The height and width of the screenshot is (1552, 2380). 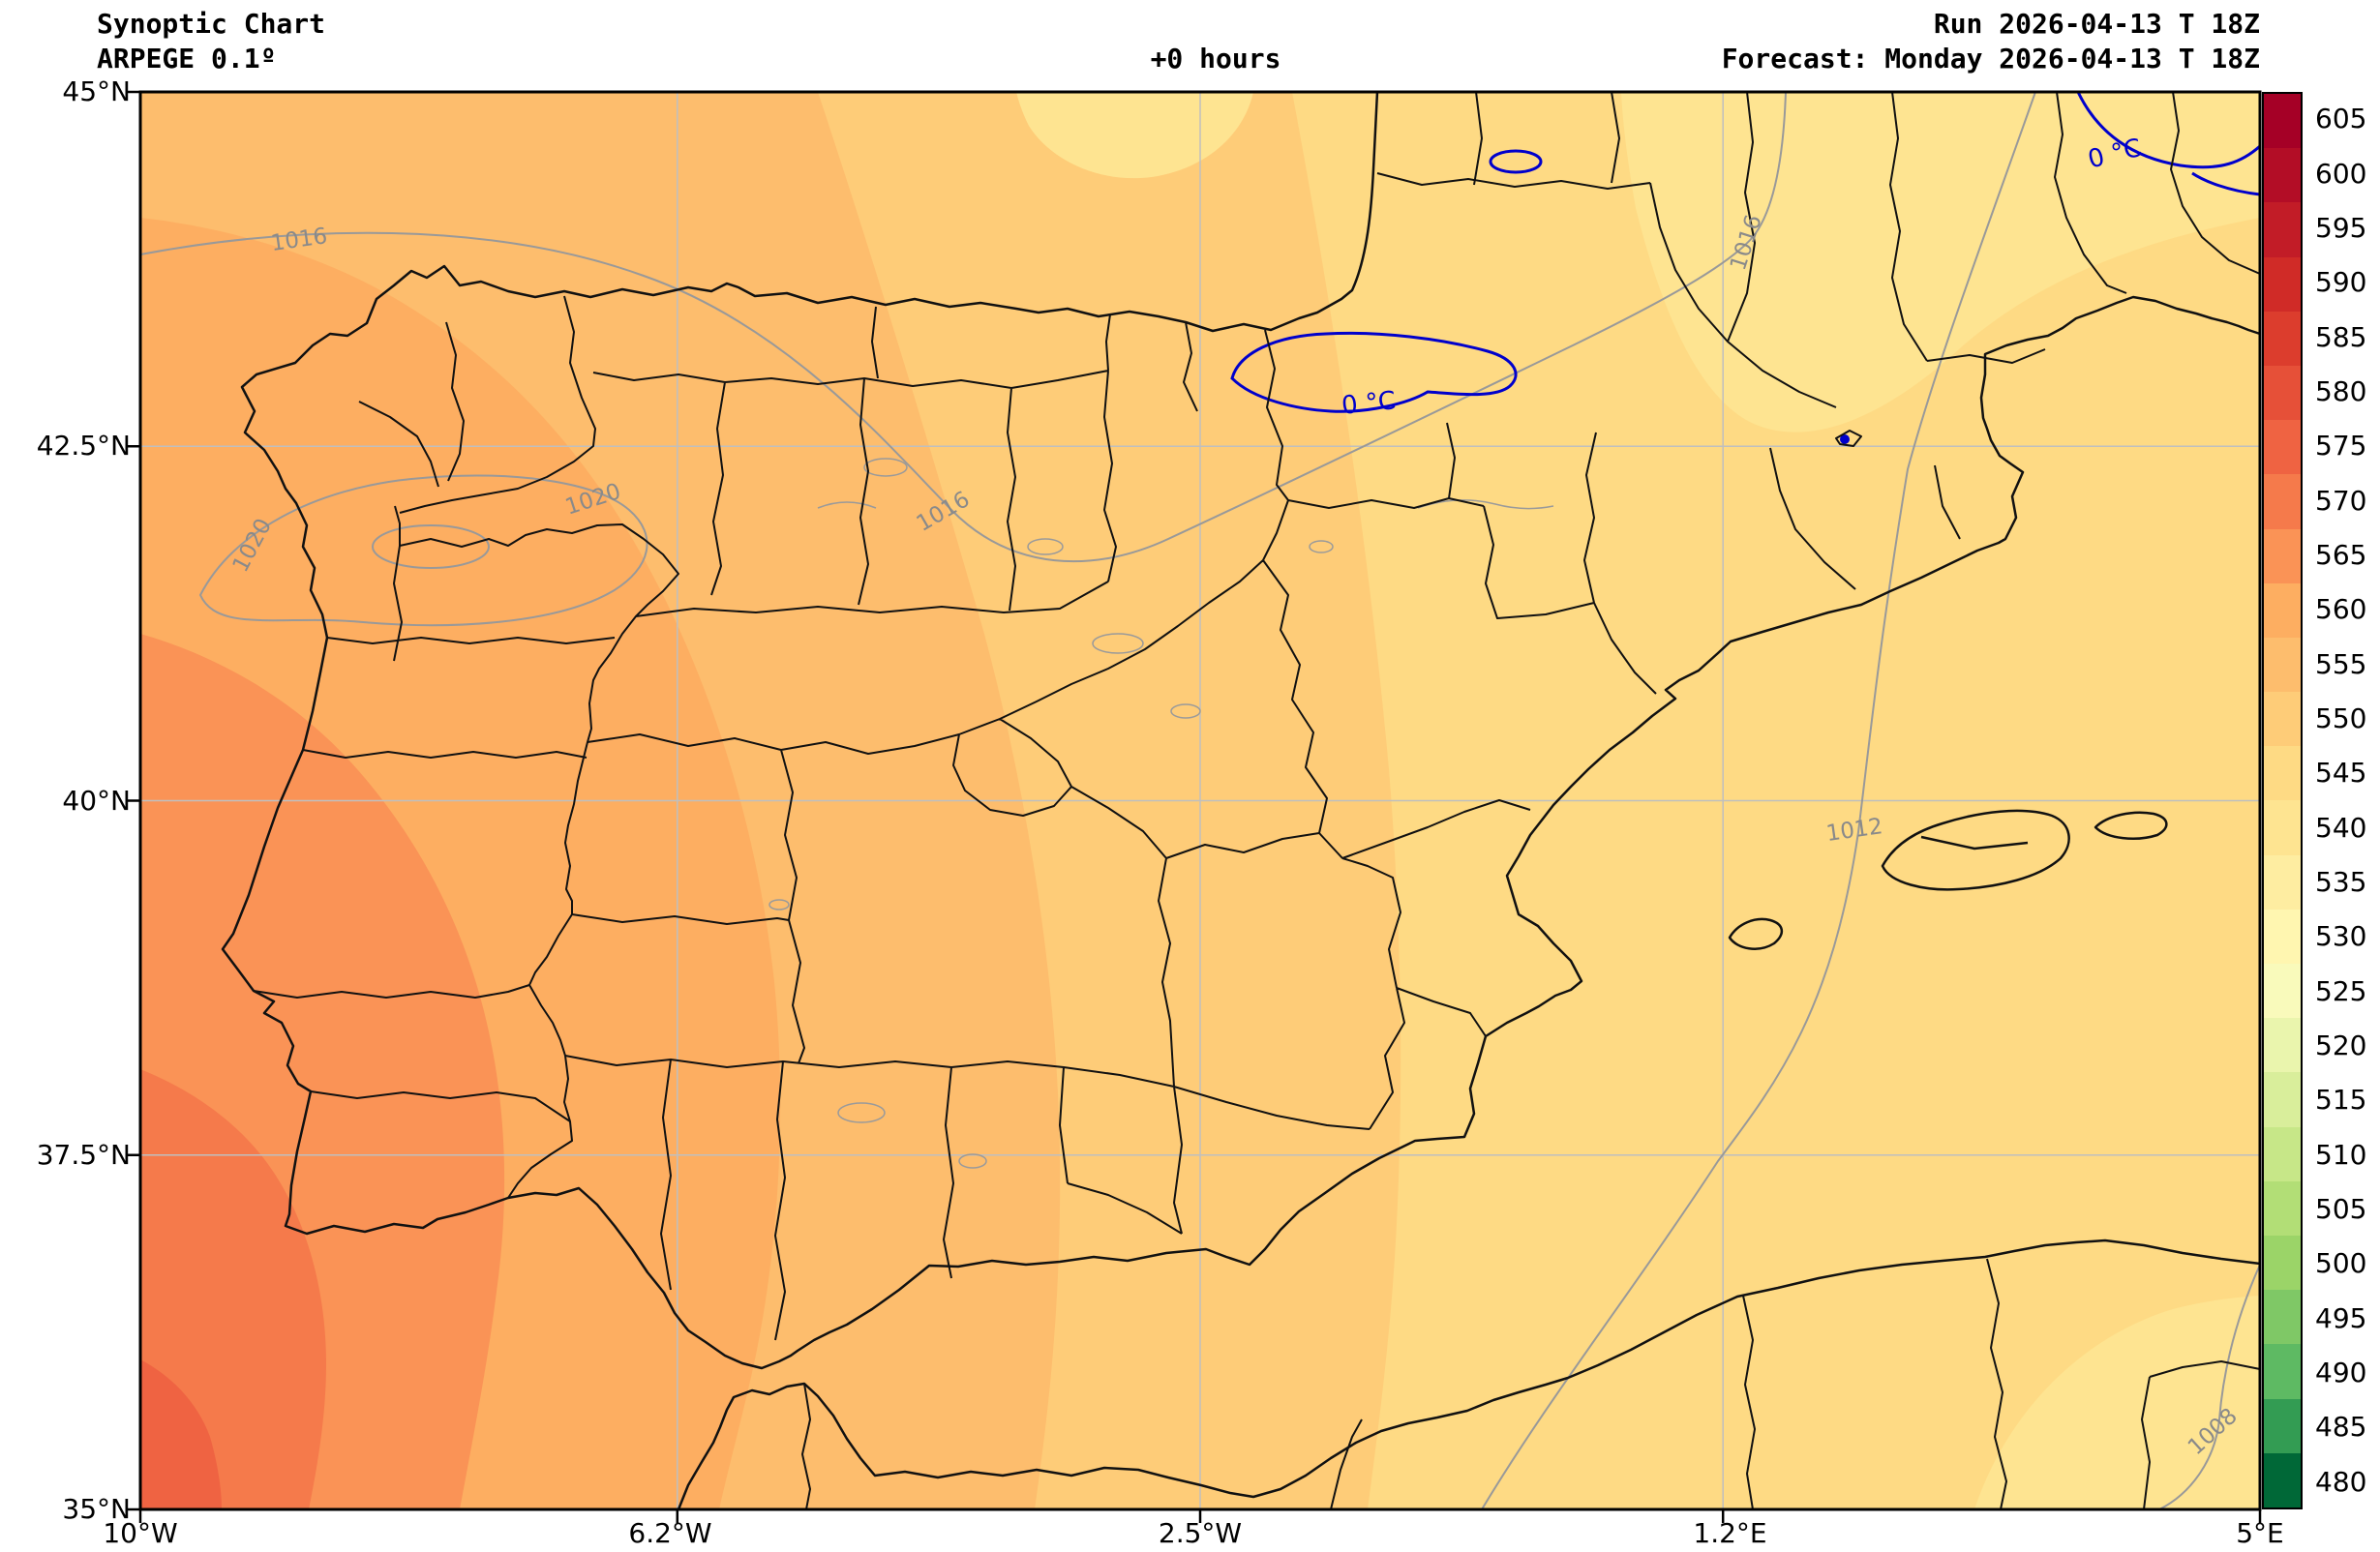 What do you see at coordinates (2341, 774) in the screenshot?
I see `colorbar-tick-label: 545` at bounding box center [2341, 774].